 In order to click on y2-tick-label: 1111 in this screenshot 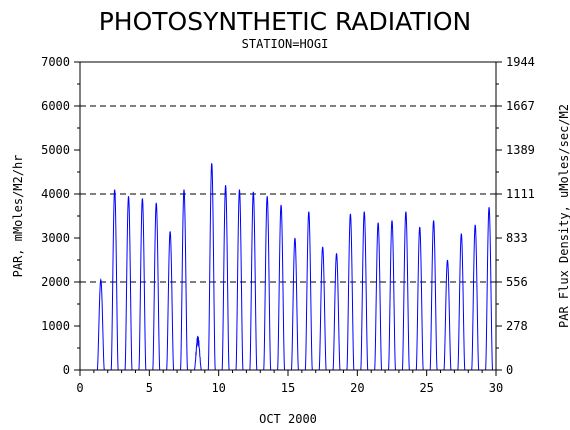, I will do `click(520, 194)`.